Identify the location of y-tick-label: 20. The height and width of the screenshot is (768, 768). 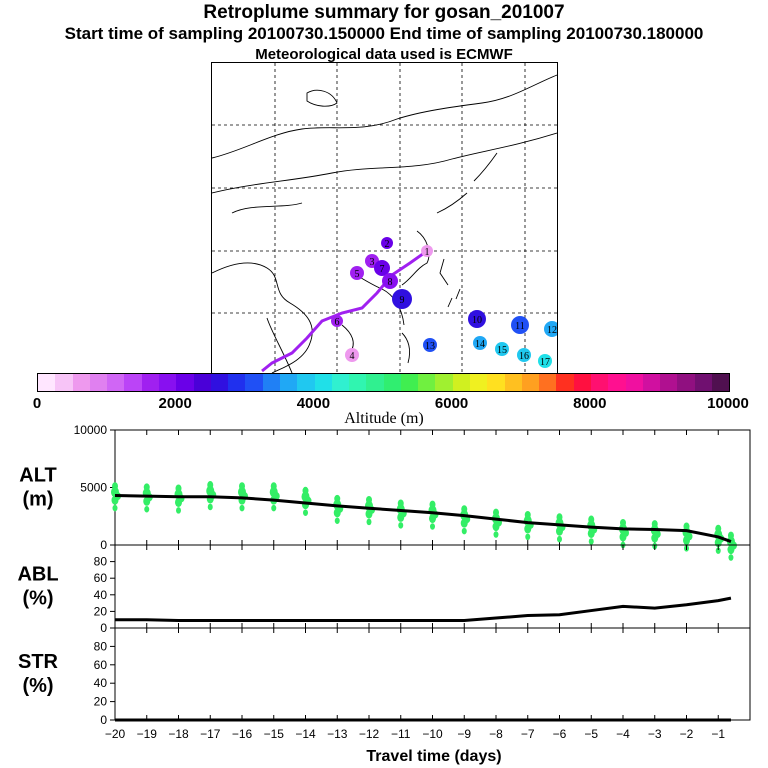
(101, 702).